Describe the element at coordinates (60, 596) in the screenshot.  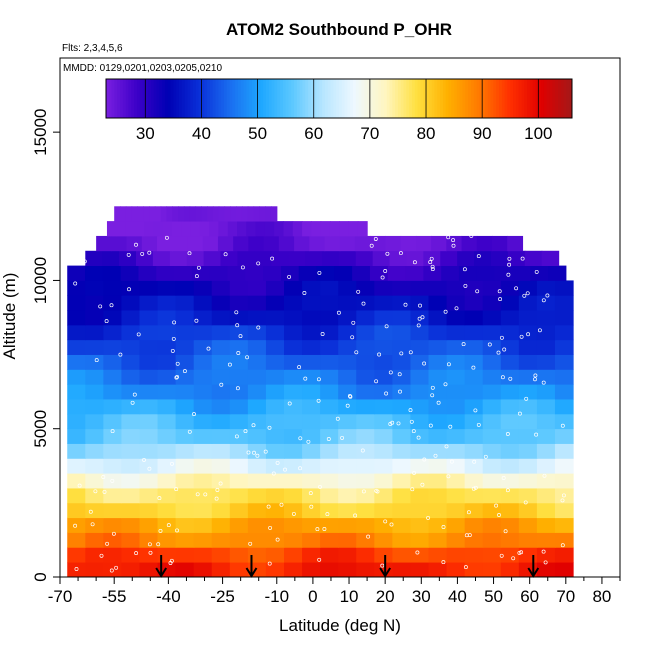
I see `x-tick-label: -70` at that location.